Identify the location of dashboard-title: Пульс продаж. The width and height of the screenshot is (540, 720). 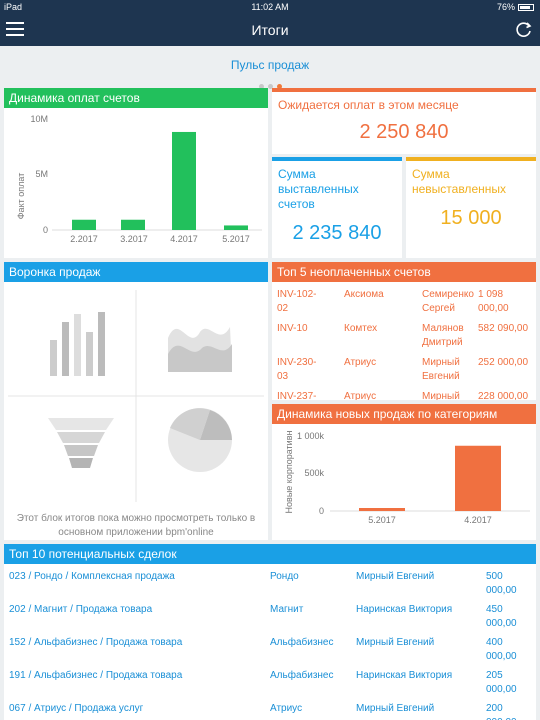
(270, 65).